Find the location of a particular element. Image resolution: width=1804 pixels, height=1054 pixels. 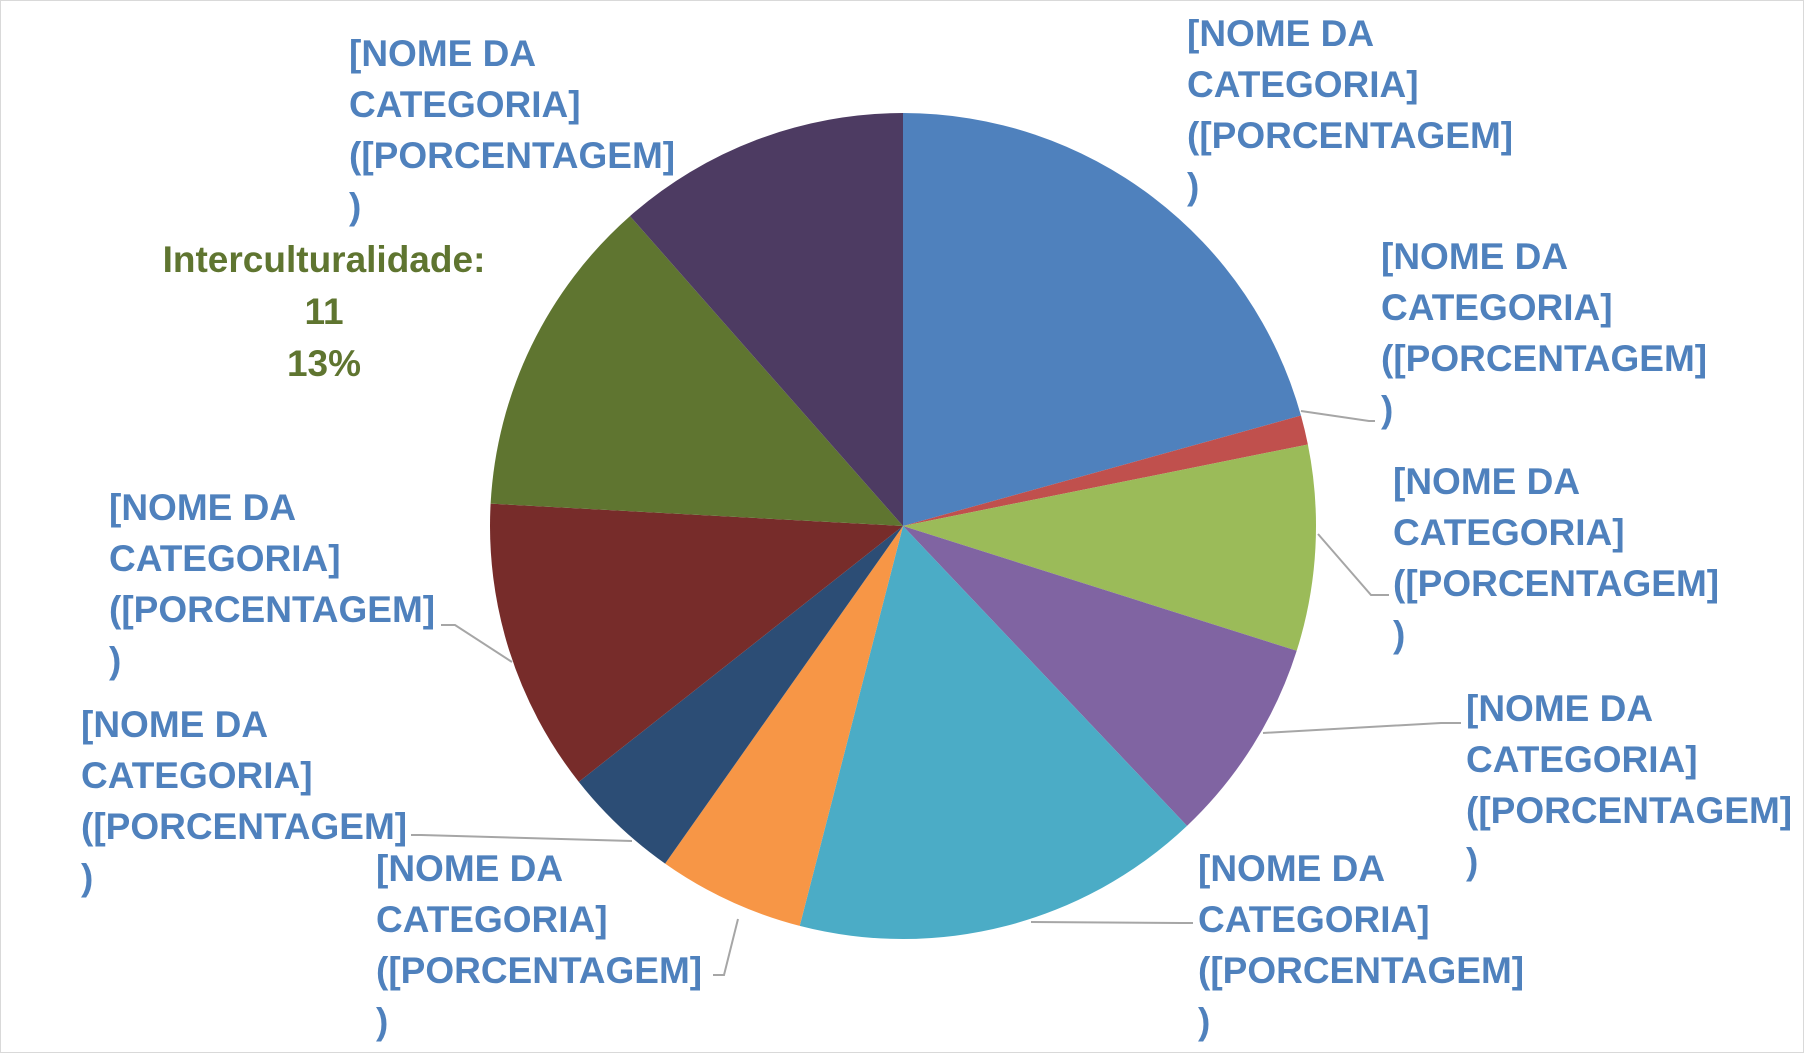

data-label-6-line-1: [NOME DA is located at coordinates (469, 868).